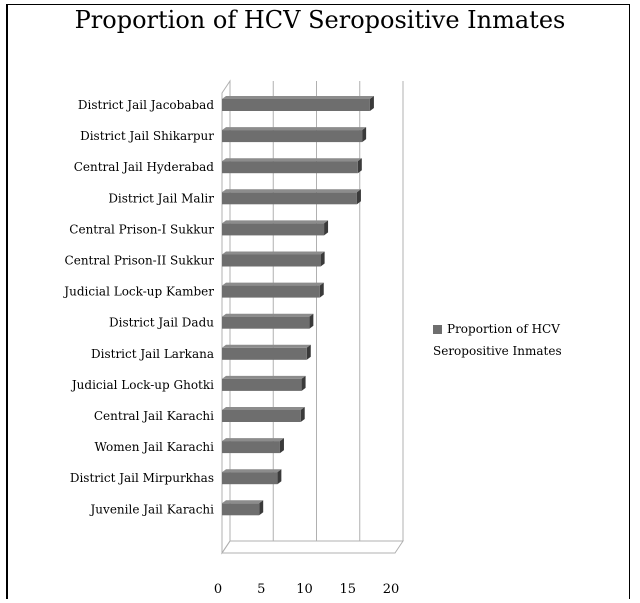 This screenshot has height=603, width=640. Describe the element at coordinates (261, 589) in the screenshot. I see `x-tick-label: 5` at that location.